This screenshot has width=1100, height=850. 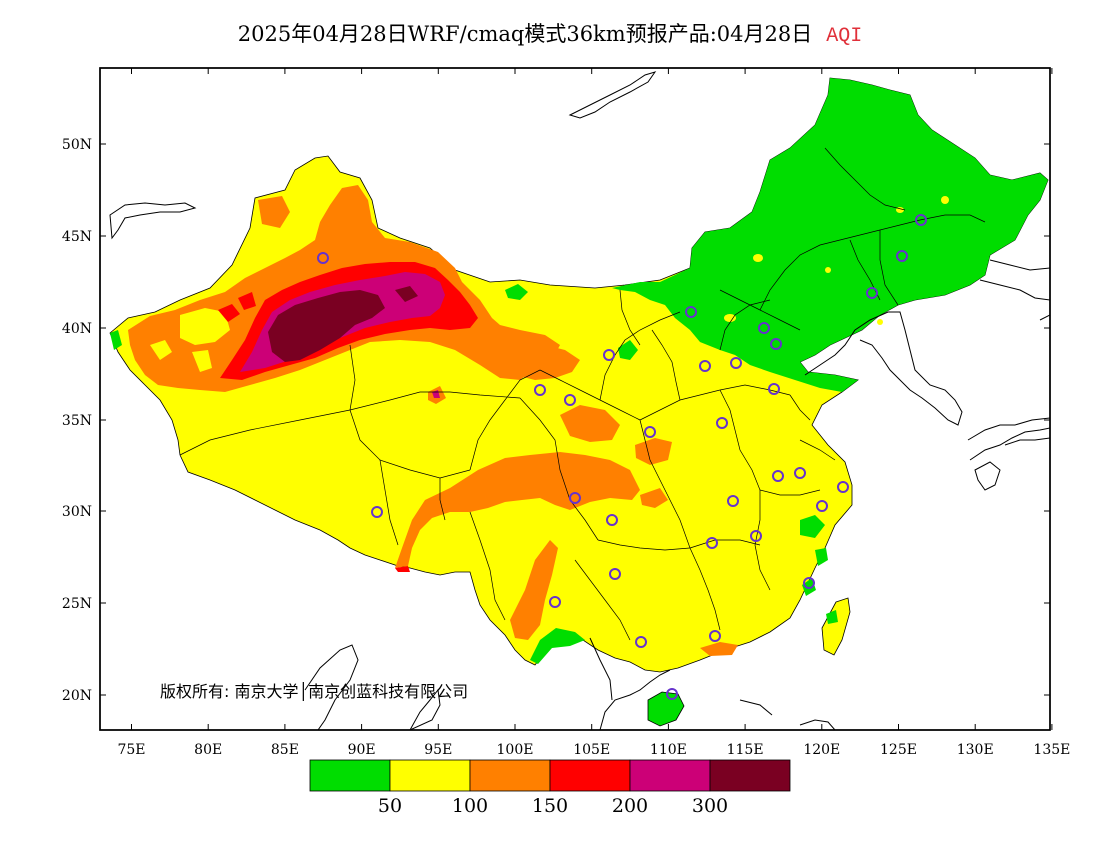 I want to click on lat-label: 40N, so click(x=77, y=329).